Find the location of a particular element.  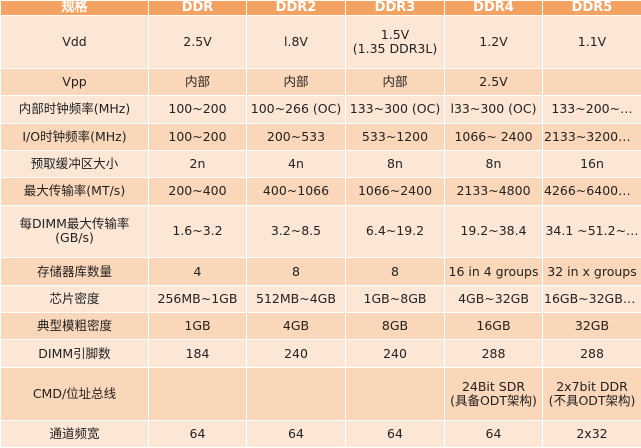

header-row: 规格 DDR DDR2 DDR3 DDR4 DDR5 is located at coordinates (320, 8).